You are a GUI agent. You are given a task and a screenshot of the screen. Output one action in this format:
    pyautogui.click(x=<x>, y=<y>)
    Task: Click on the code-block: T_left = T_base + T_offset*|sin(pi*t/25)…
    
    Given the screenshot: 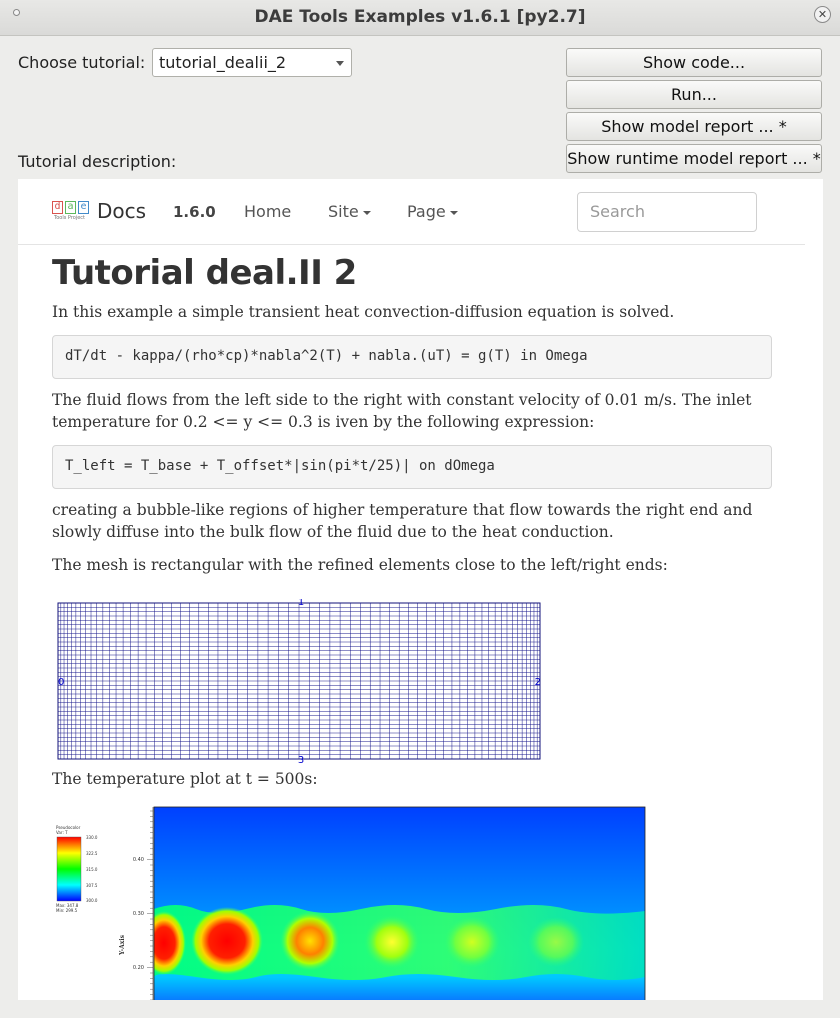 What is the action you would take?
    pyautogui.click(x=412, y=467)
    